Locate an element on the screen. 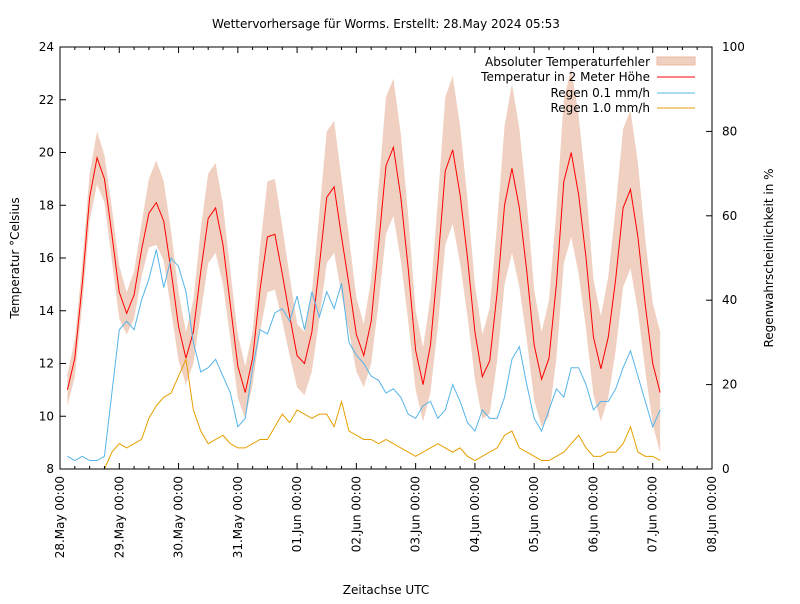 This screenshot has width=800, height=604. x-tick-label: 30.May 00:00 is located at coordinates (179, 517).